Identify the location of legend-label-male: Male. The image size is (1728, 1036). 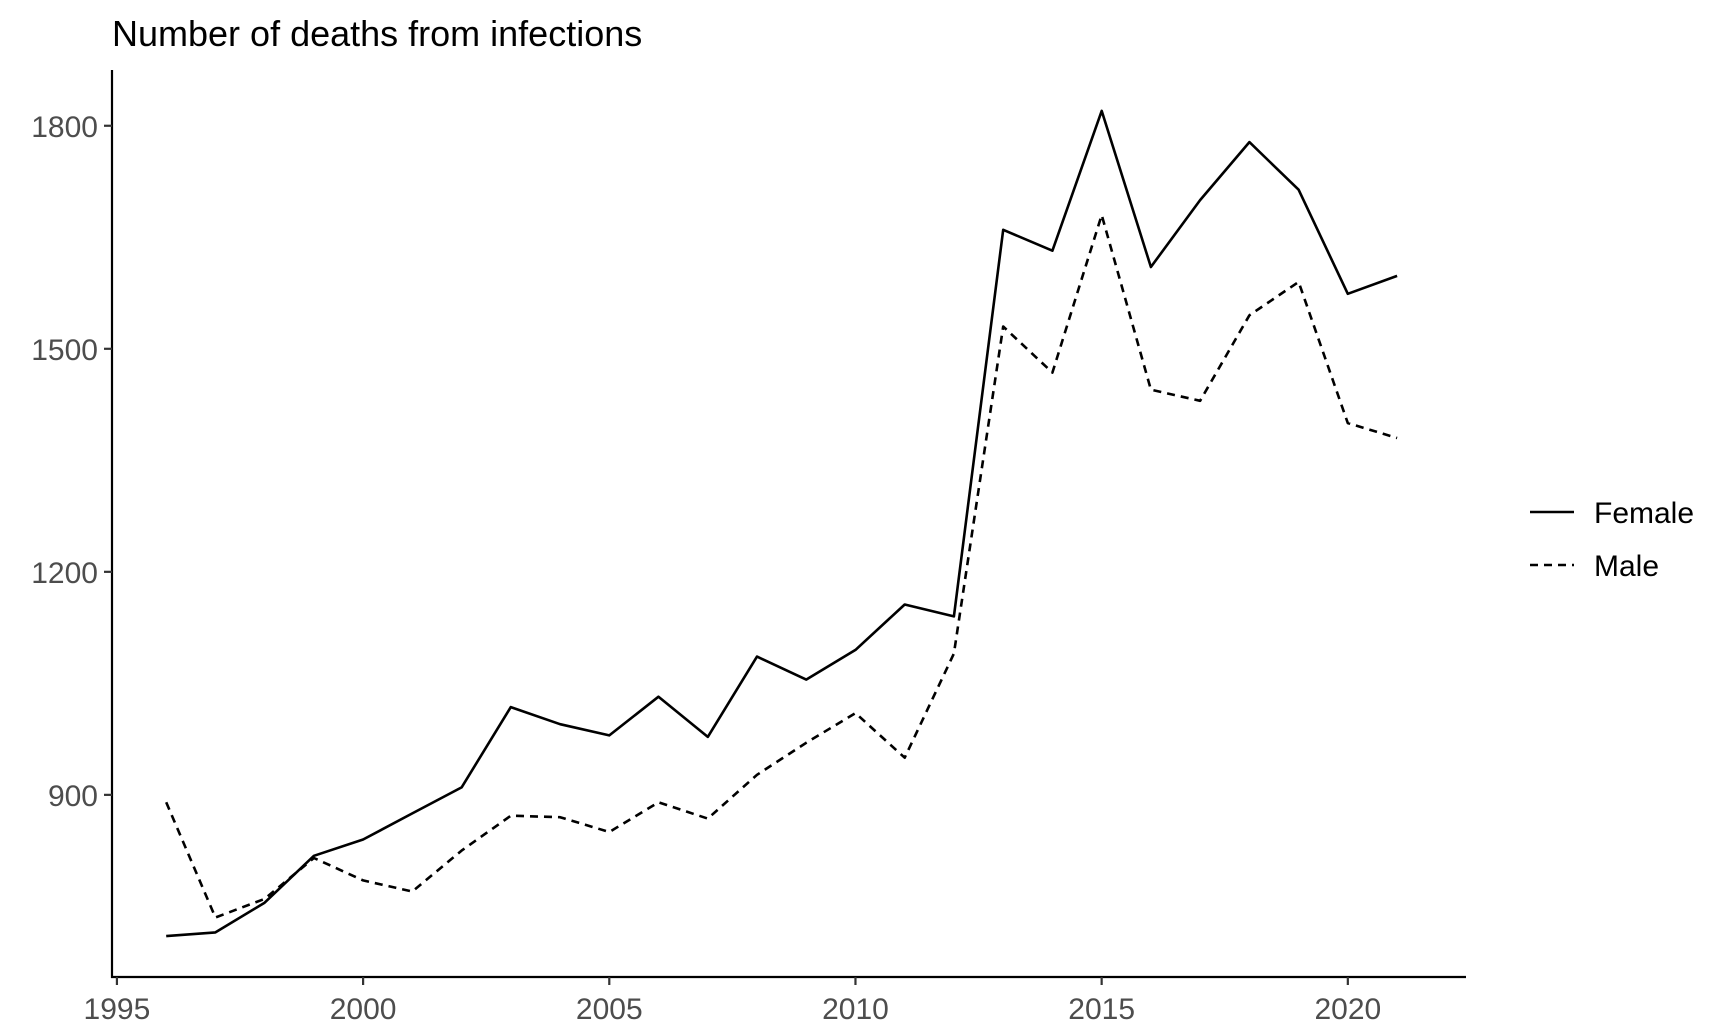
(1626, 566).